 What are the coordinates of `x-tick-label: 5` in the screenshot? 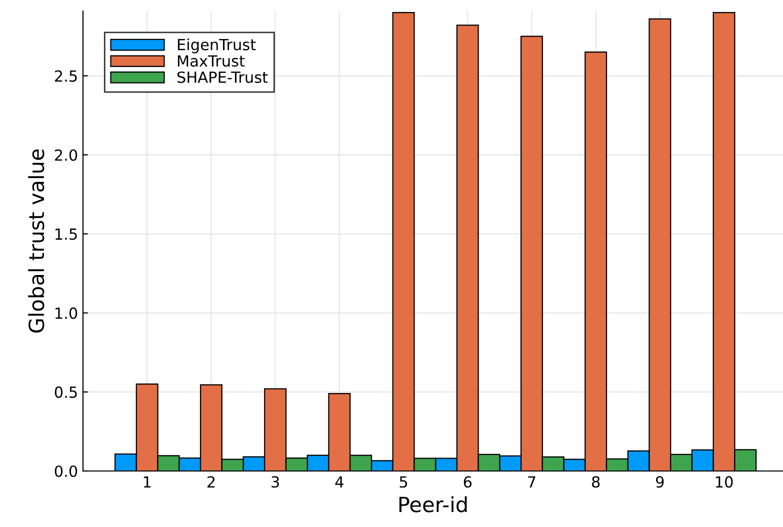 It's located at (404, 482).